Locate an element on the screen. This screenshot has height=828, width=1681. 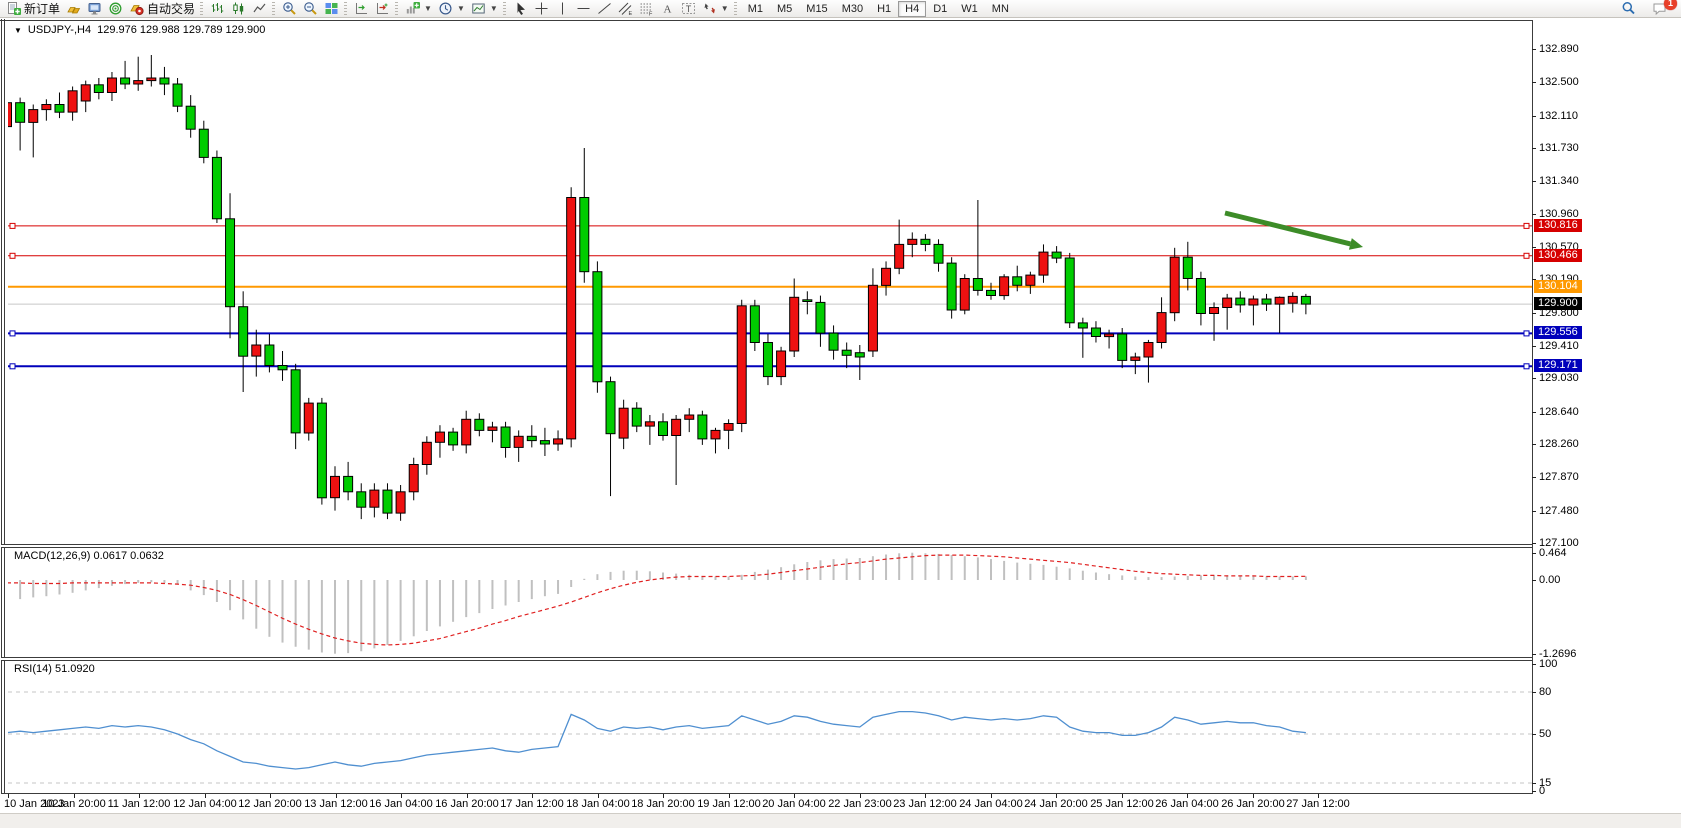
vertical-line-button is located at coordinates (562, 8).